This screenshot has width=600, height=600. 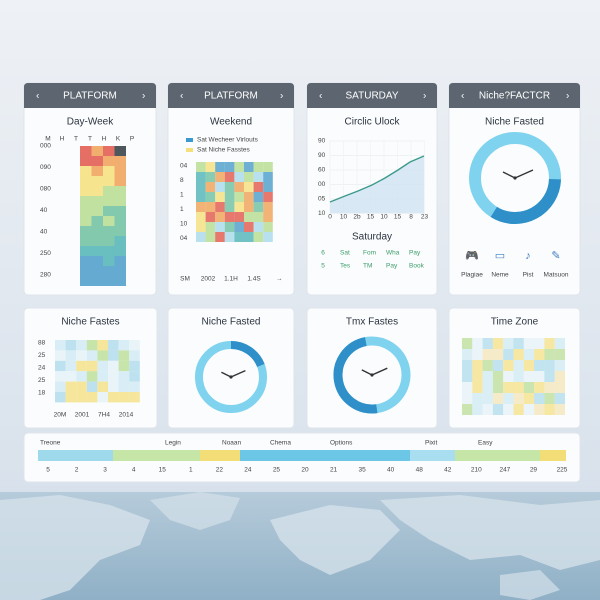 What do you see at coordinates (42, 368) in the screenshot?
I see `y-label: 24` at bounding box center [42, 368].